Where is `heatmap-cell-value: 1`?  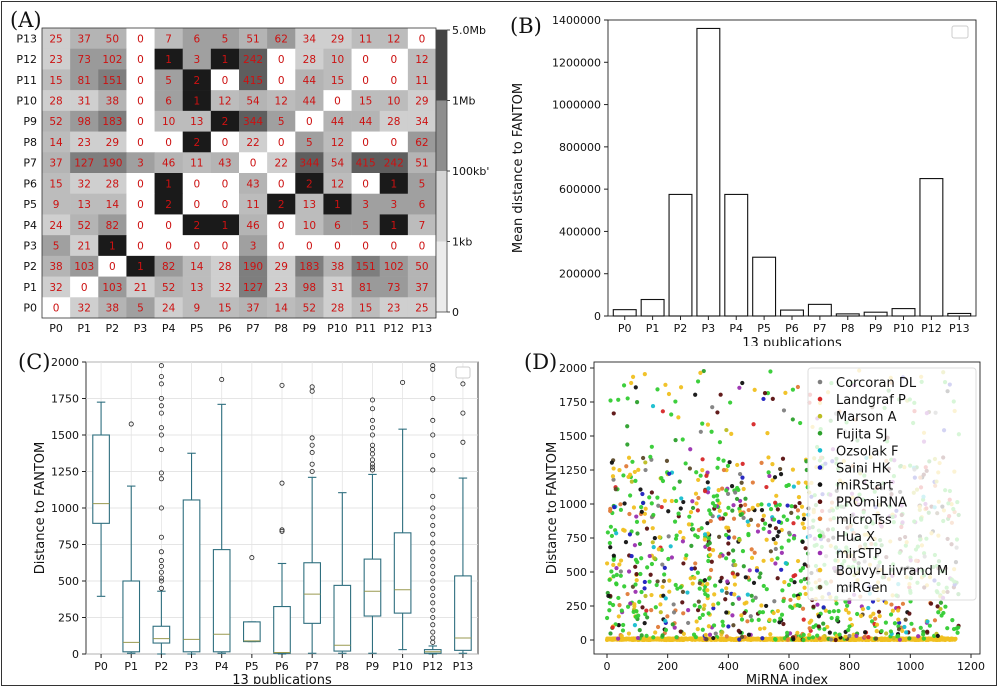
heatmap-cell-value: 1 is located at coordinates (393, 226).